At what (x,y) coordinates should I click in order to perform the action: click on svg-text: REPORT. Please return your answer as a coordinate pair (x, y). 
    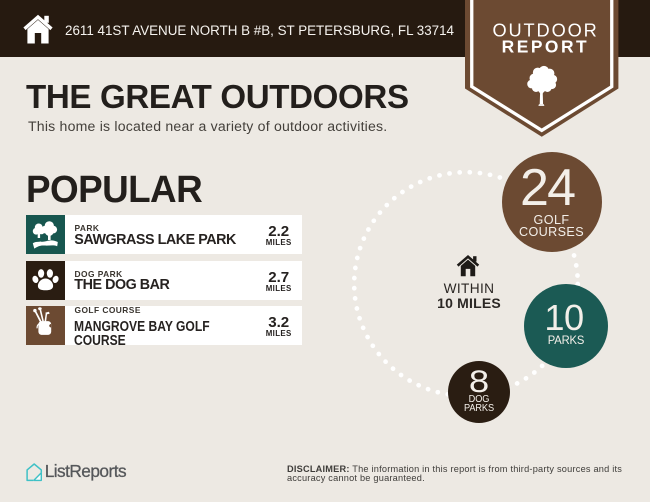
    Looking at the image, I should click on (545, 47).